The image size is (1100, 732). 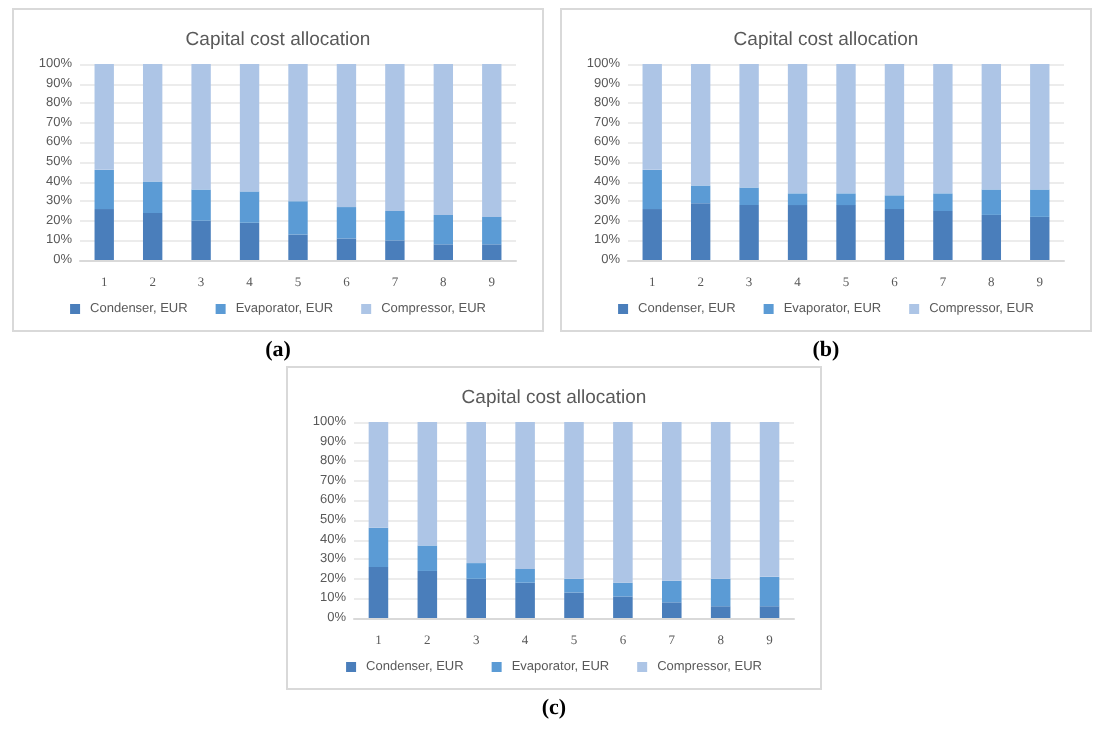 What do you see at coordinates (554, 708) in the screenshot?
I see `text: (c)` at bounding box center [554, 708].